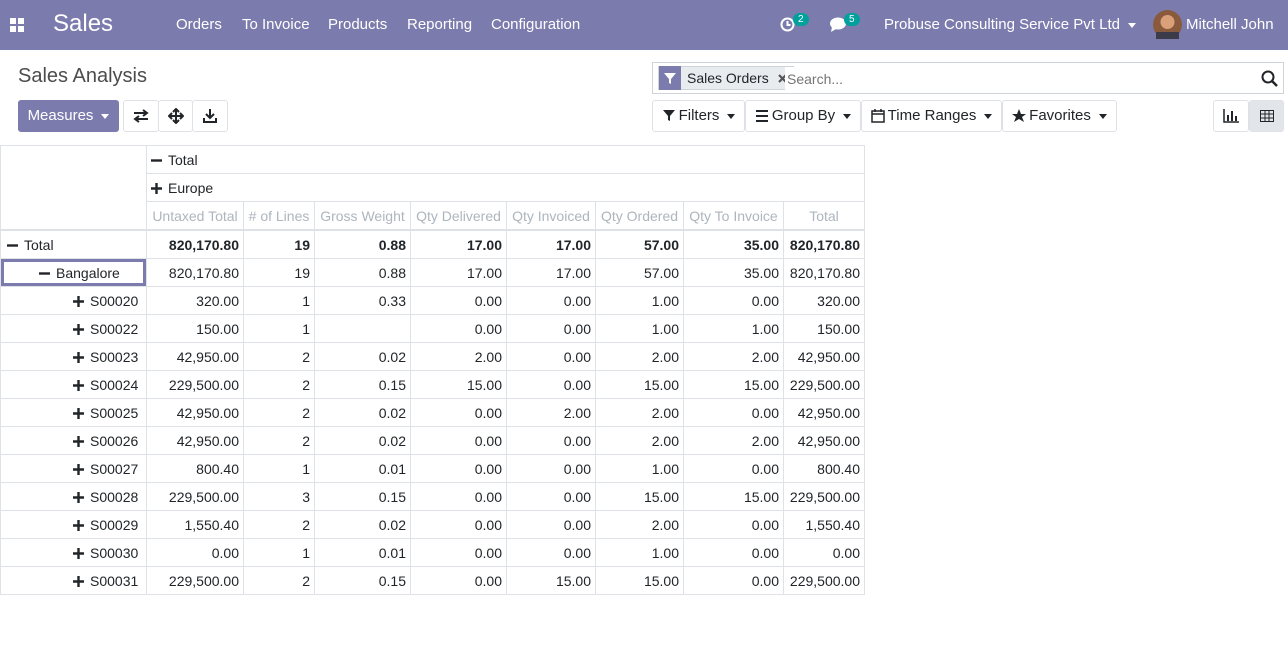 Image resolution: width=1288 pixels, height=672 pixels. Describe the element at coordinates (931, 116) in the screenshot. I see `search-option-button: Time Ranges` at that location.